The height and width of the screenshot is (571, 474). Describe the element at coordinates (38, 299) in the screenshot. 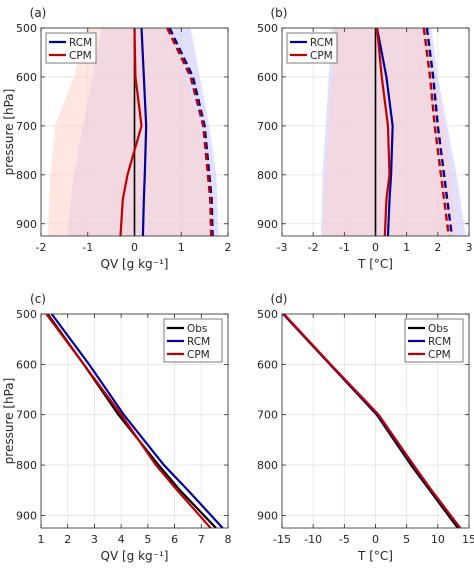

I see `panel-label: (c)` at that location.